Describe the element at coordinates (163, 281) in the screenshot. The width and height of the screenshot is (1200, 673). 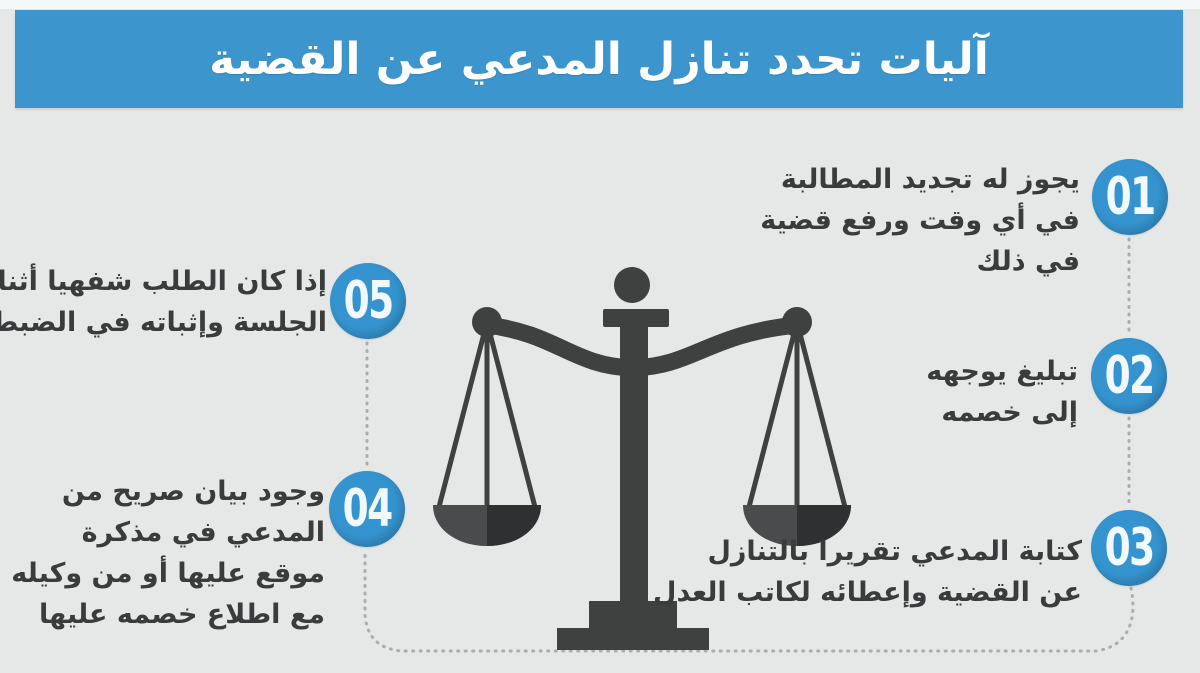
I see `item-05-line-1: إذا كان الطلب شفهيا أثناء` at that location.